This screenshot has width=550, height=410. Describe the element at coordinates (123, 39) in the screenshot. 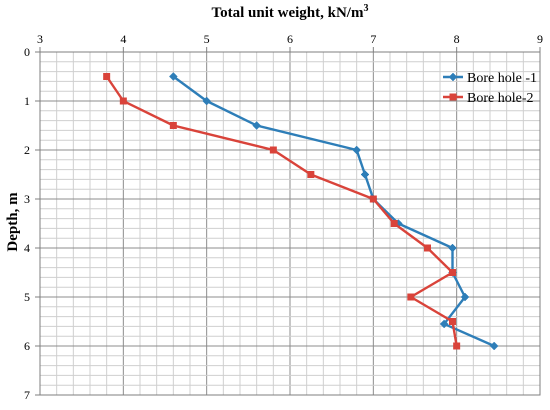

I see `x-tick-label: 4` at that location.